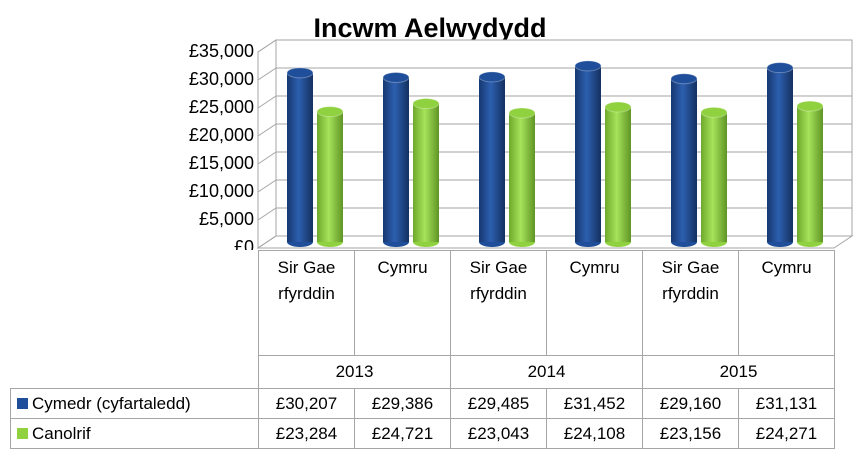  What do you see at coordinates (306, 403) in the screenshot?
I see `value-cell: £30,207` at bounding box center [306, 403].